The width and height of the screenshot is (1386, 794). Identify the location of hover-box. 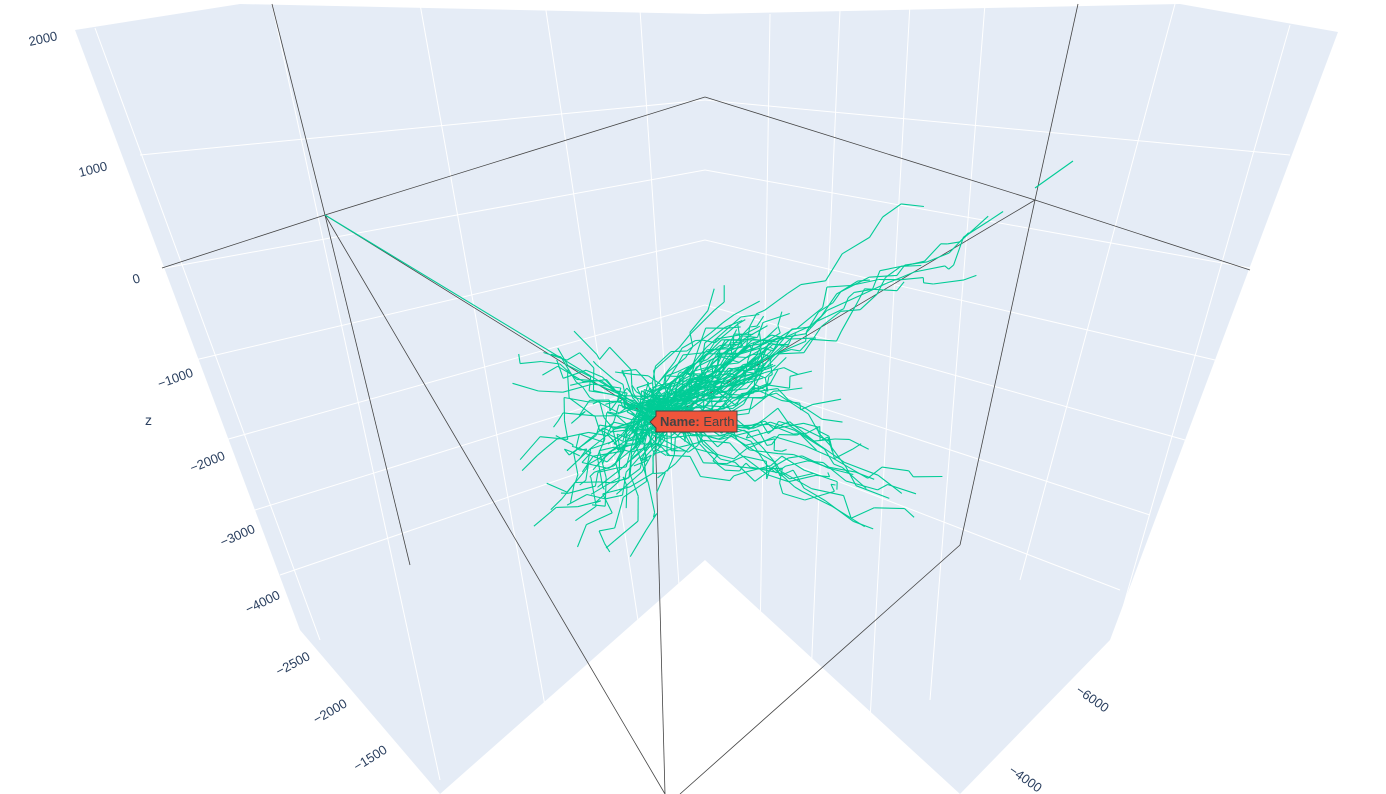
(693, 421).